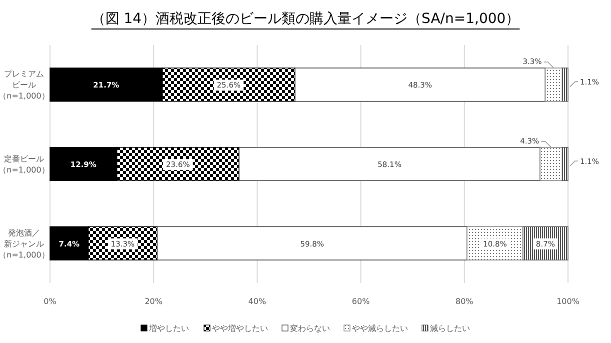  I want to click on legend-label: 減らしたい, so click(450, 328).